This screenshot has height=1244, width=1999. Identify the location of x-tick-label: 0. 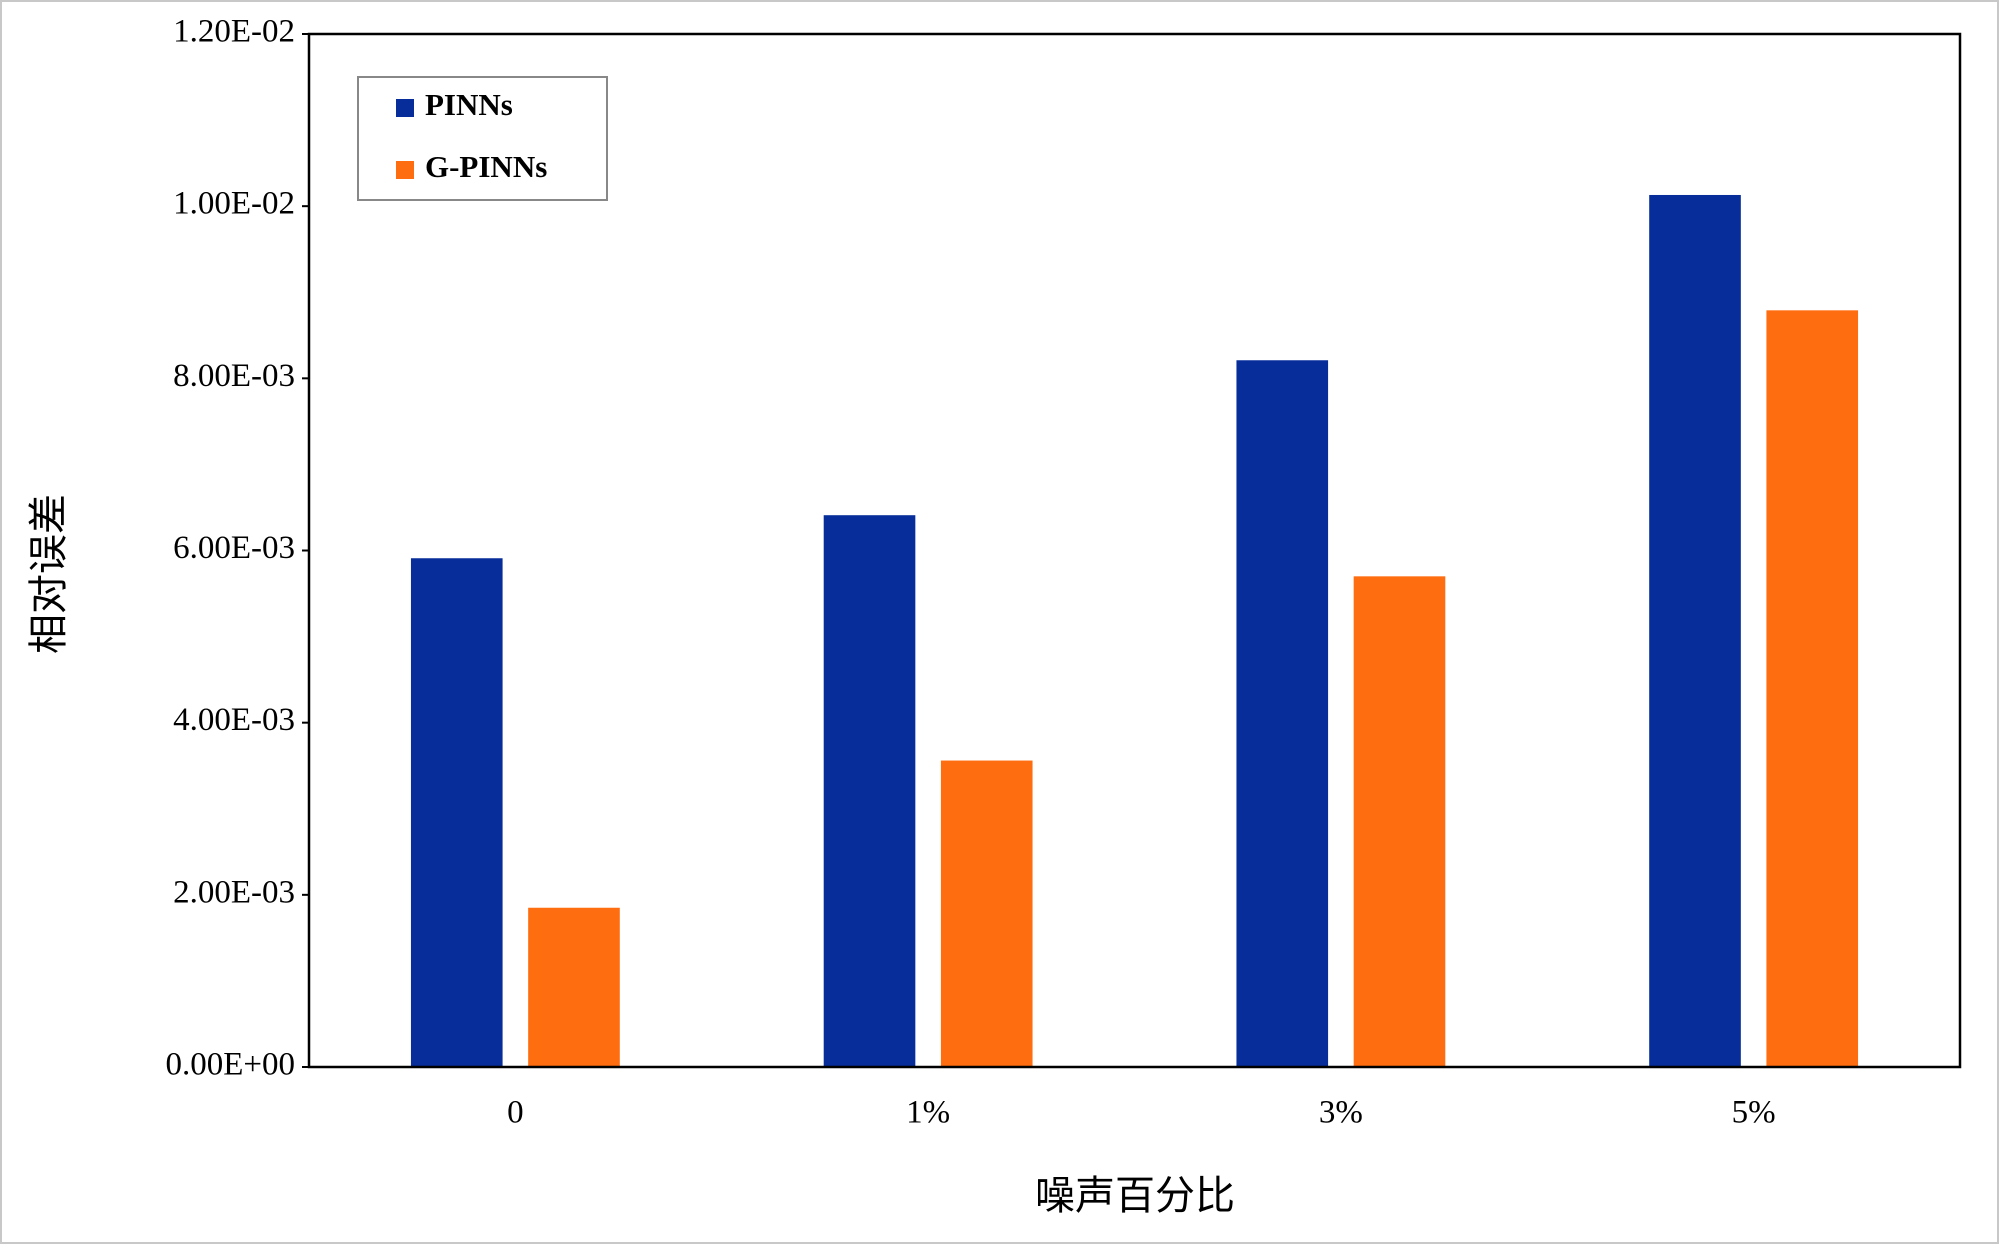
(515, 1113).